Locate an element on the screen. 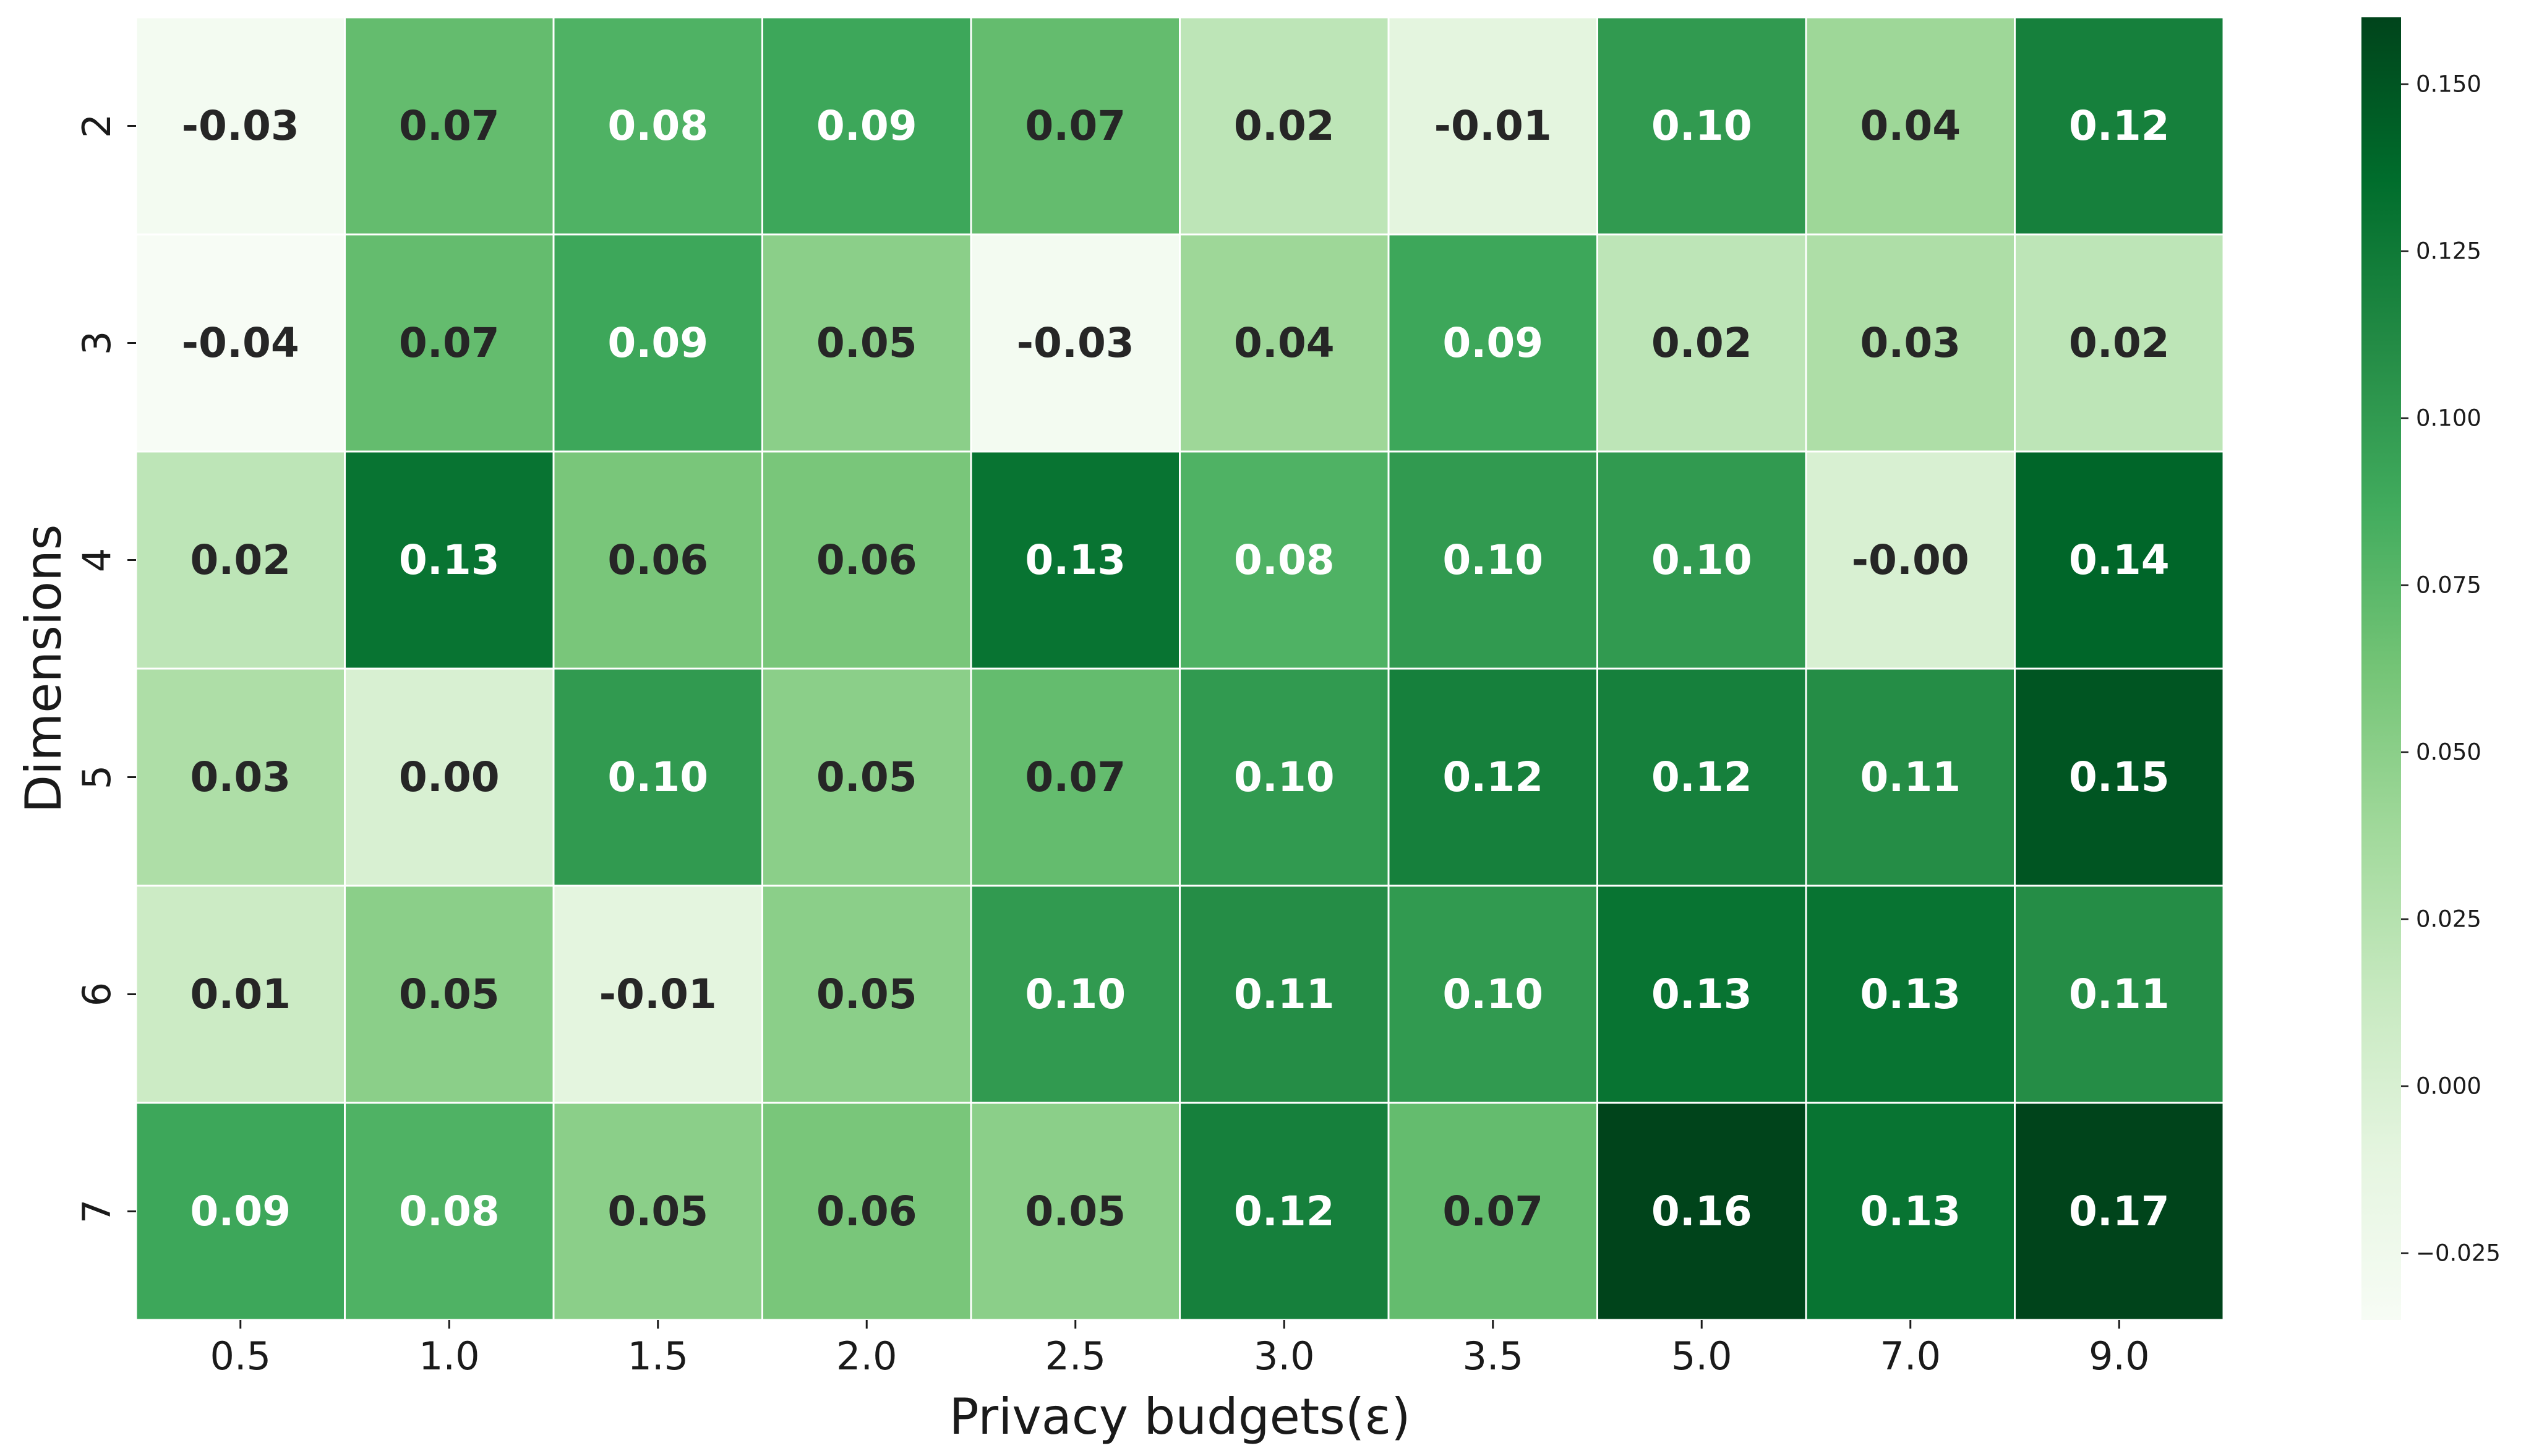 Image resolution: width=2547 pixels, height=1456 pixels. x-axis-ticks: 0.5 1.0 1.5 2.0 2.5 3.0 3.5 5.0 7.0 9.0 is located at coordinates (1180, 1349).